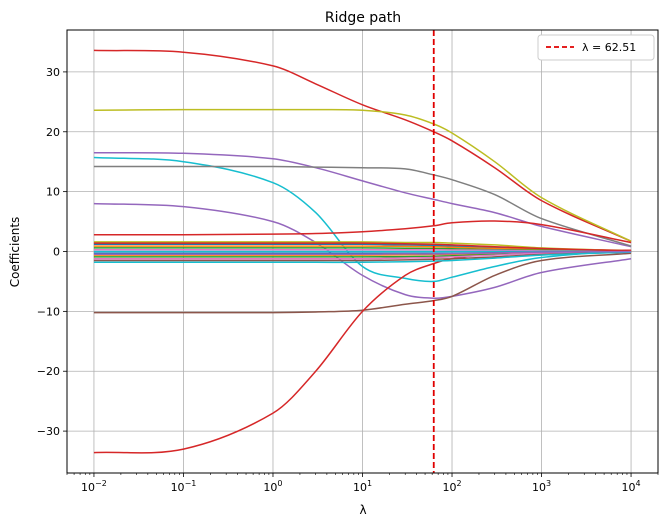 The width and height of the screenshot is (670, 526). Describe the element at coordinates (362, 510) in the screenshot. I see `x-axis-label: λ` at that location.